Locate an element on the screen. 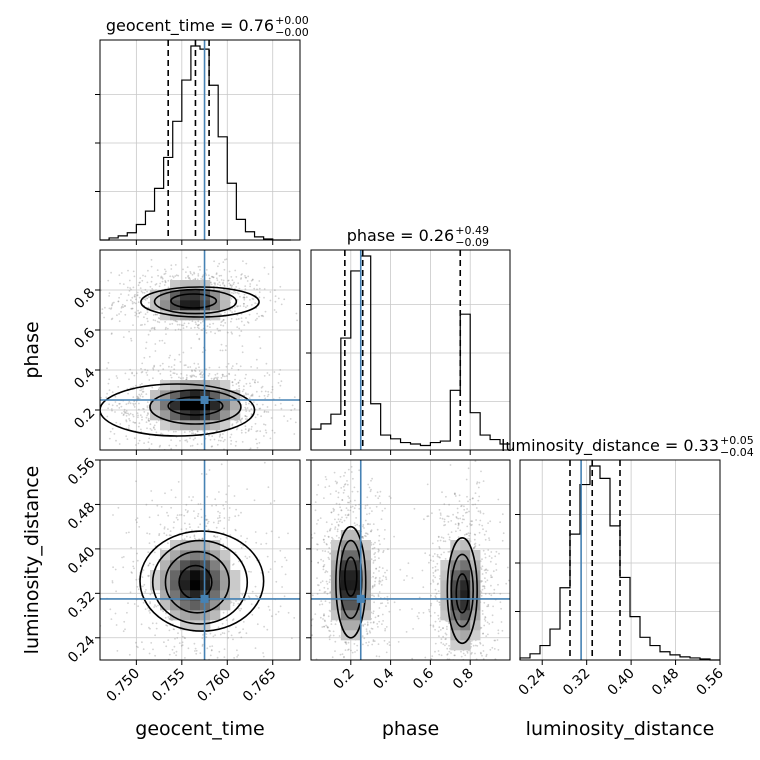 This screenshot has width=760, height=760. marginal-geocent_time-title: geocent_time = 0.76 is located at coordinates (190, 26).